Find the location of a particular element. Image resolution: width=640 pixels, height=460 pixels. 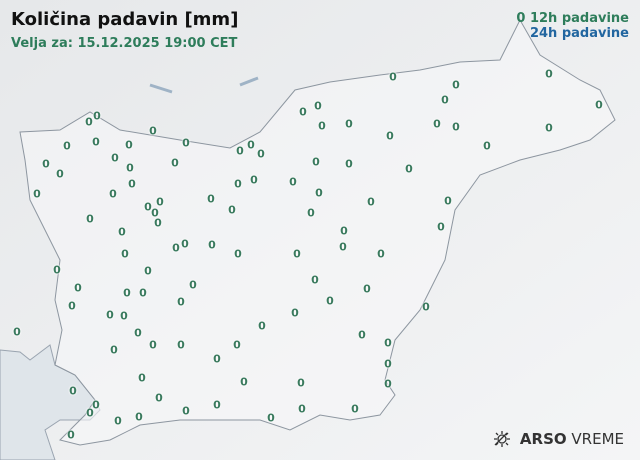

legend-24h: 24h padavine is located at coordinates (572, 33).